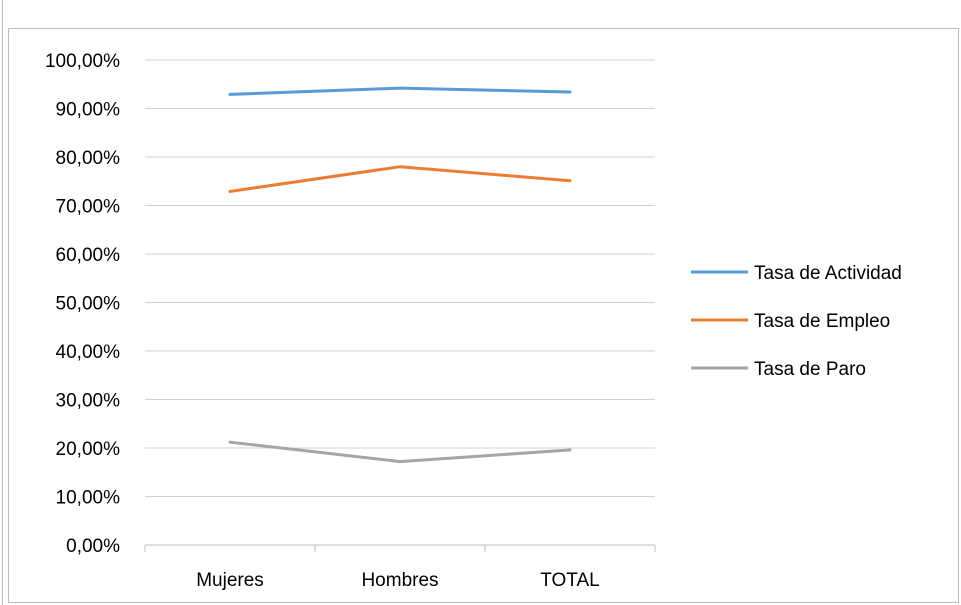 The height and width of the screenshot is (605, 961). I want to click on y-tick-label: 80,00%, so click(88, 158).